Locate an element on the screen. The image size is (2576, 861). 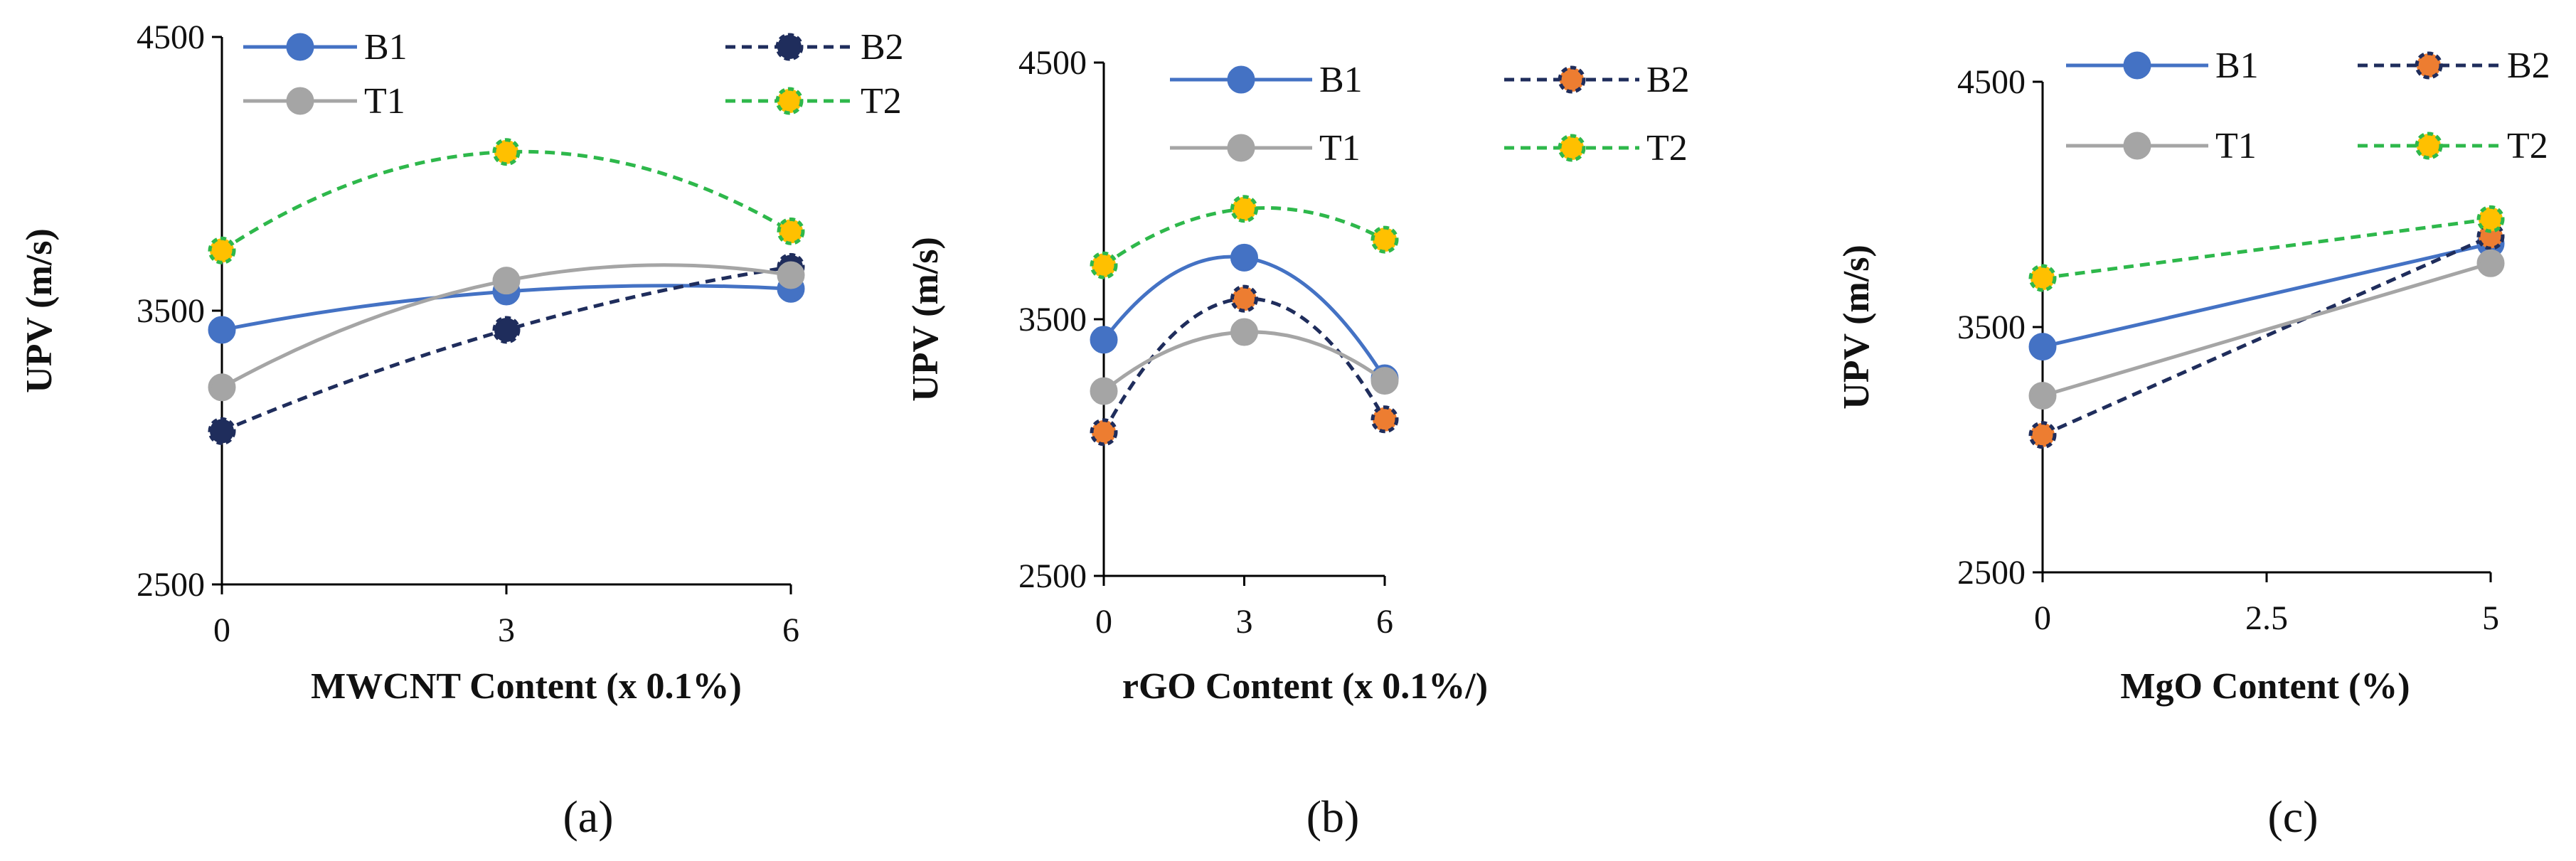
series-line-t1 is located at coordinates (2266, 329).